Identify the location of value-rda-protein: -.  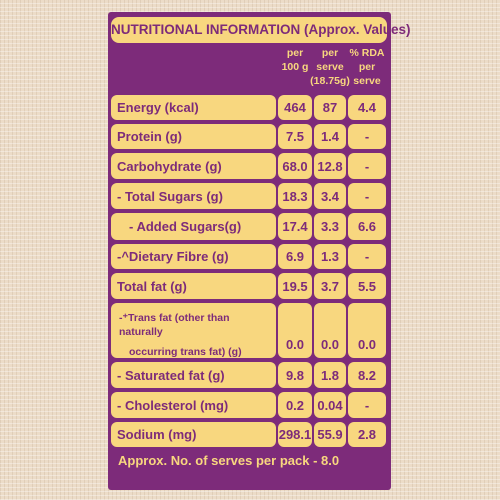
(367, 136).